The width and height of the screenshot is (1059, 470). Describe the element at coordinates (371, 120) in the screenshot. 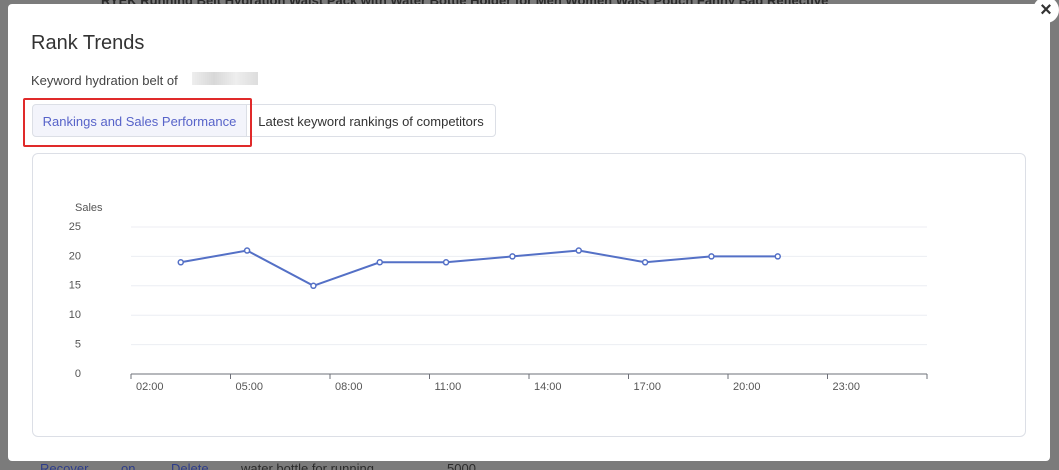

I see `tab: Latest keyword rankings of competitors` at that location.